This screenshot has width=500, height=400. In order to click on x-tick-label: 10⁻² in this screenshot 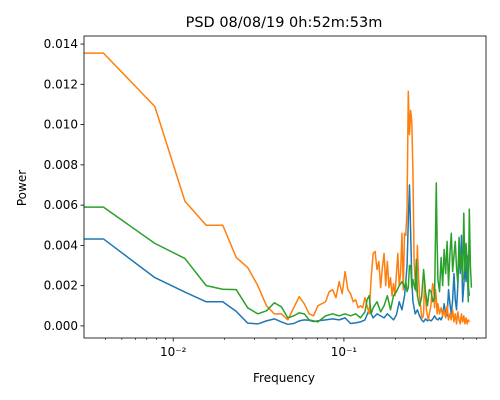, I will do `click(173, 352)`.